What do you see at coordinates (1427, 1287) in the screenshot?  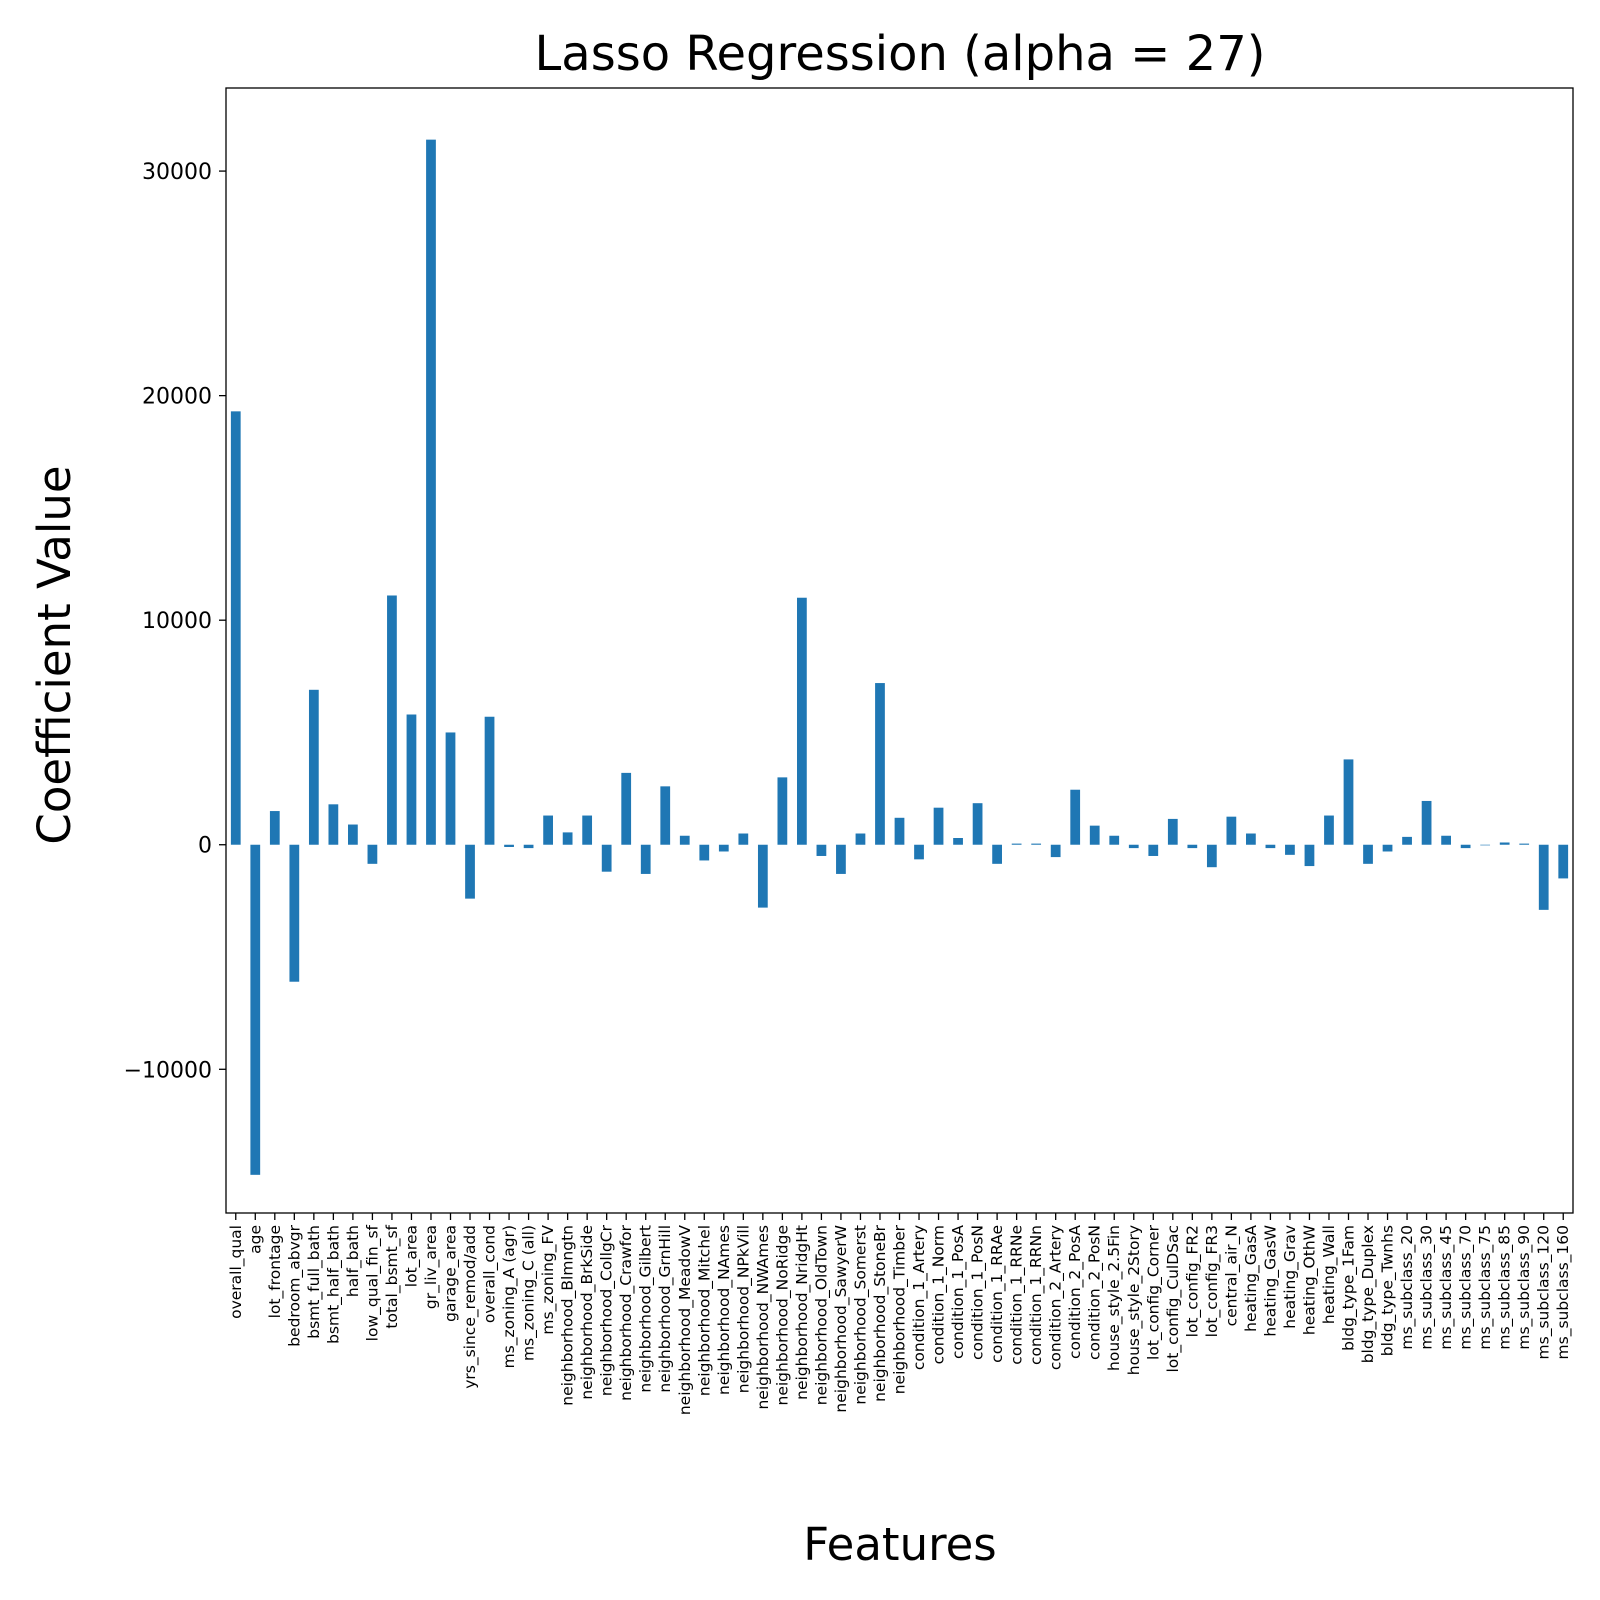 I see `x-tick-label: ms_subclass_30` at bounding box center [1427, 1287].